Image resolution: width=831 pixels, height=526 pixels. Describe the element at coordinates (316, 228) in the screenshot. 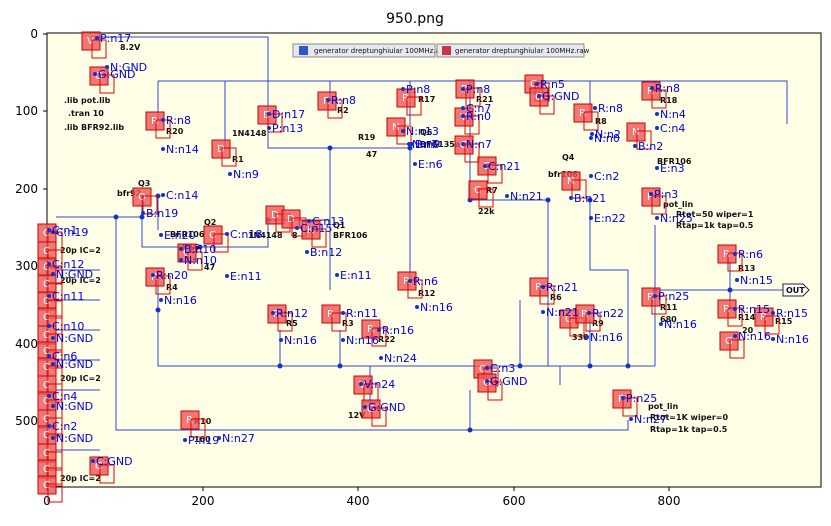

I see `node-label: C:n15` at that location.